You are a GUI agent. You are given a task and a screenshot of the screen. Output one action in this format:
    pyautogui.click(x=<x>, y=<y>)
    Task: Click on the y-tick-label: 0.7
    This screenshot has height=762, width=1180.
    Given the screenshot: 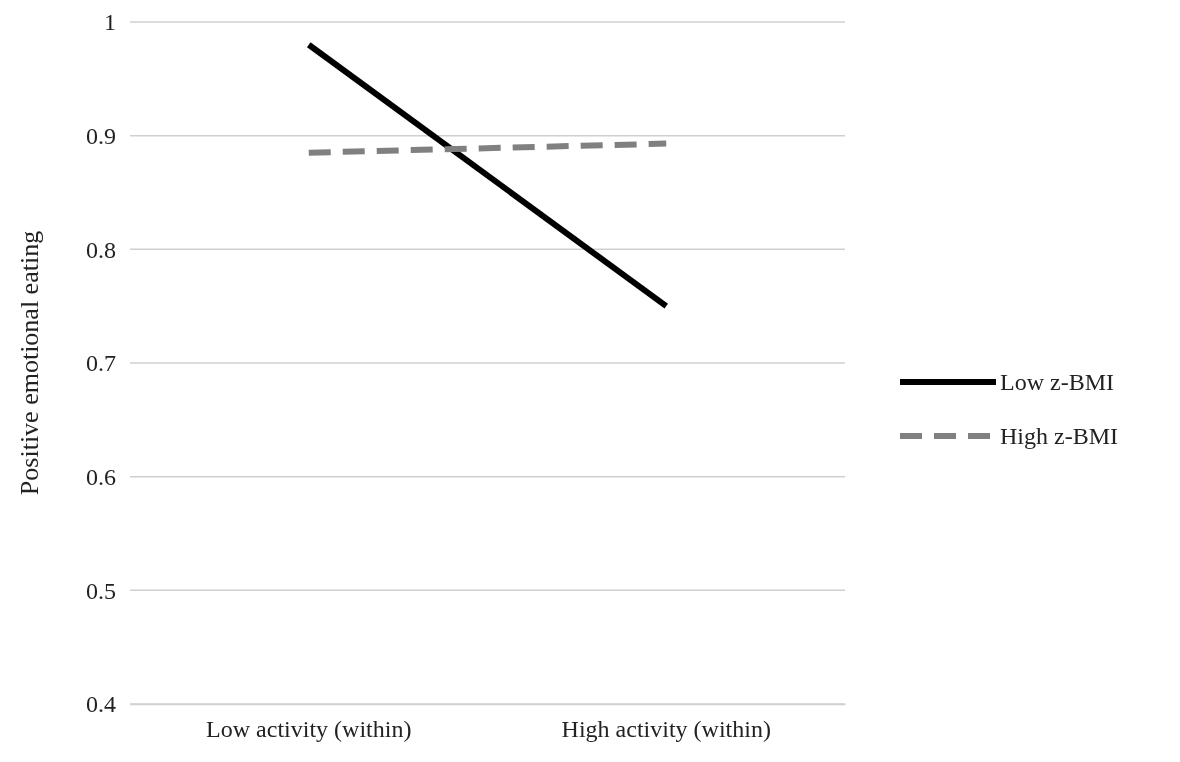 What is the action you would take?
    pyautogui.click(x=101, y=363)
    